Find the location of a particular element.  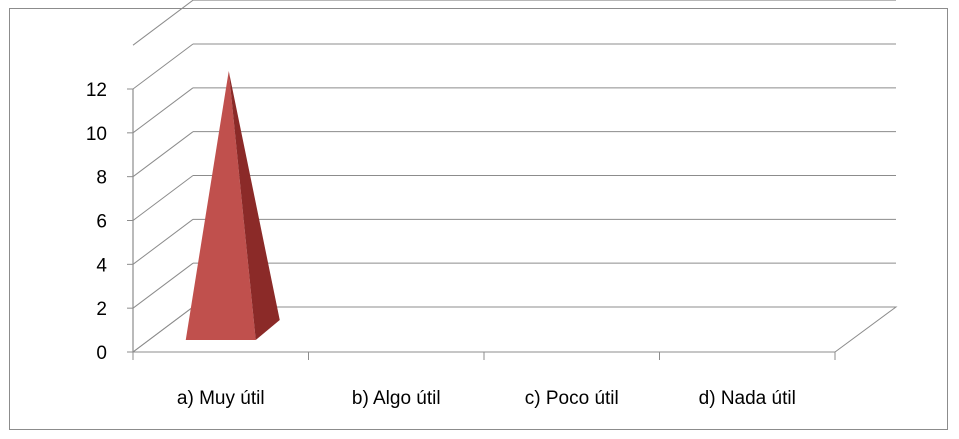

y-axis-tick-label: 12 is located at coordinates (96, 90).